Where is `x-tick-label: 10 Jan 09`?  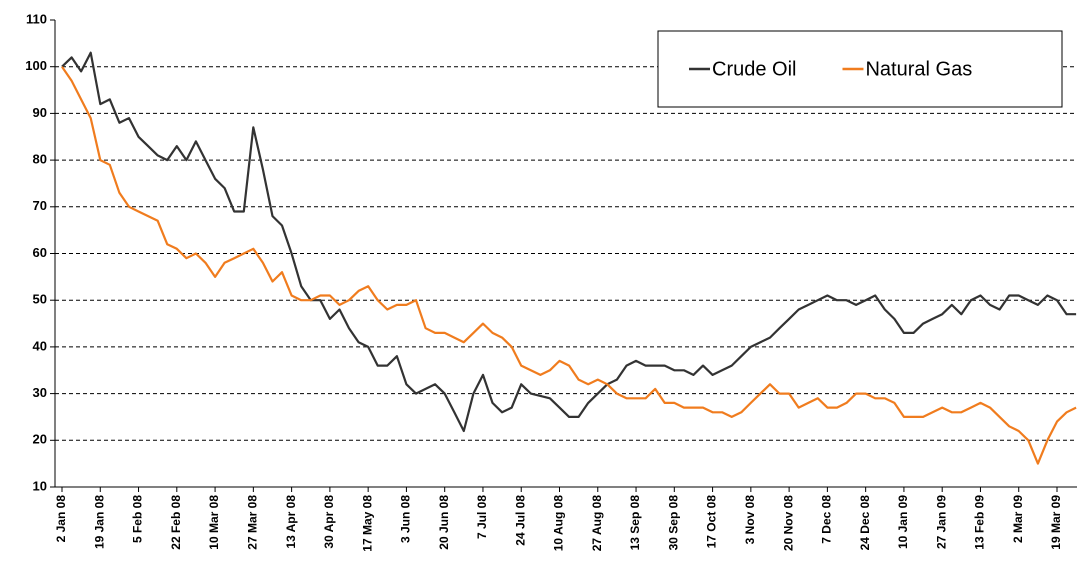 x-tick-label: 10 Jan 09 is located at coordinates (903, 522).